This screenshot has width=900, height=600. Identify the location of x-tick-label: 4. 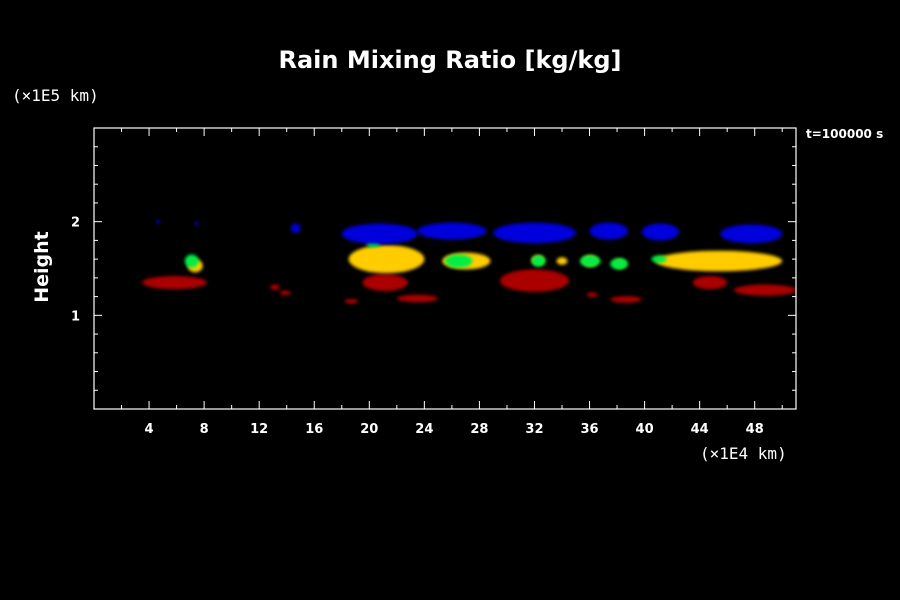
(149, 429).